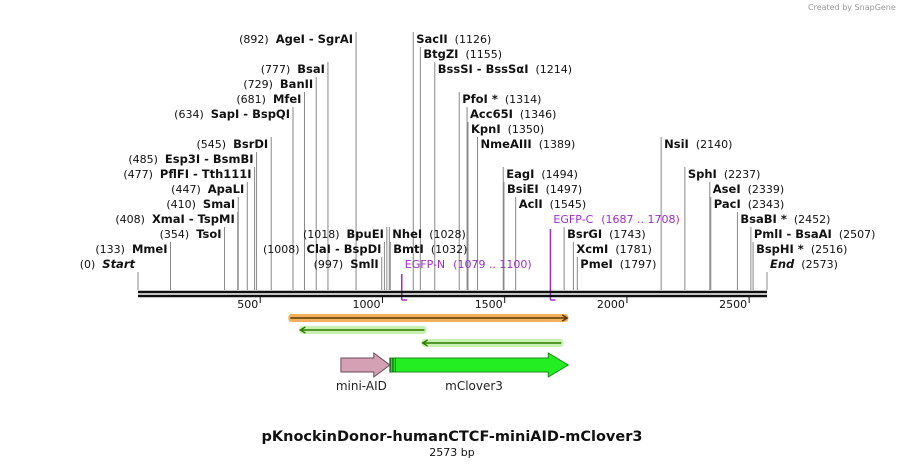 The width and height of the screenshot is (905, 467). I want to click on primer-egfp-c: EGFP-C (1687 .. 1708), so click(614, 257).